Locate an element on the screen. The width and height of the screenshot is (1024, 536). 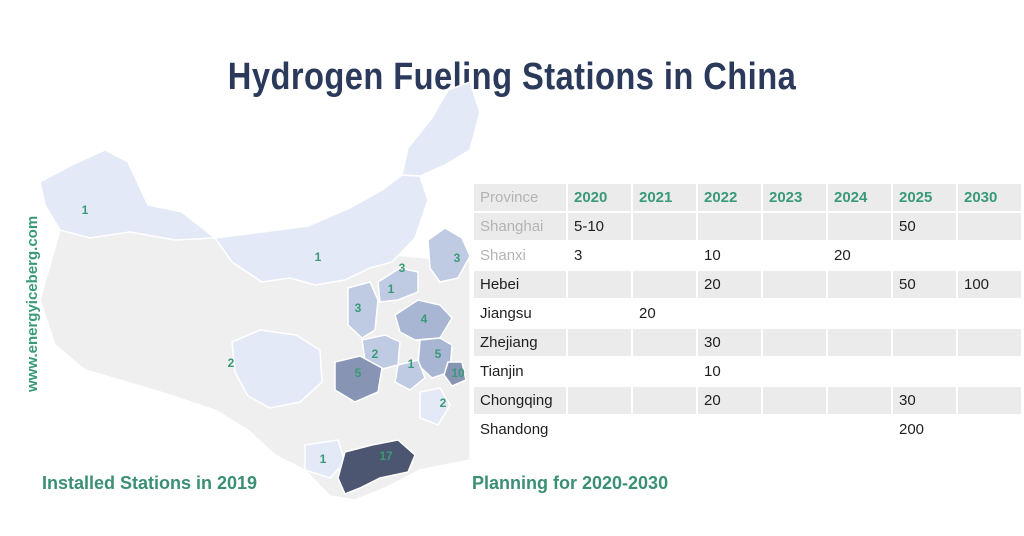
table-row: Chongqing 20 30 is located at coordinates (747, 400).